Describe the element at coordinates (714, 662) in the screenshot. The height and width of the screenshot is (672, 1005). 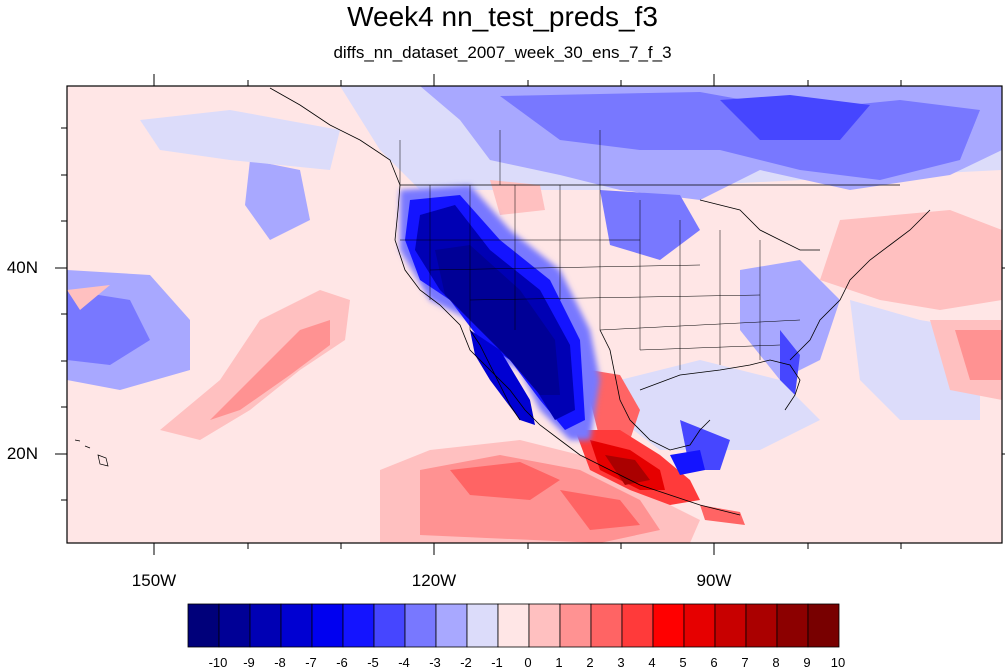
I see `colorbar-label: 6` at that location.